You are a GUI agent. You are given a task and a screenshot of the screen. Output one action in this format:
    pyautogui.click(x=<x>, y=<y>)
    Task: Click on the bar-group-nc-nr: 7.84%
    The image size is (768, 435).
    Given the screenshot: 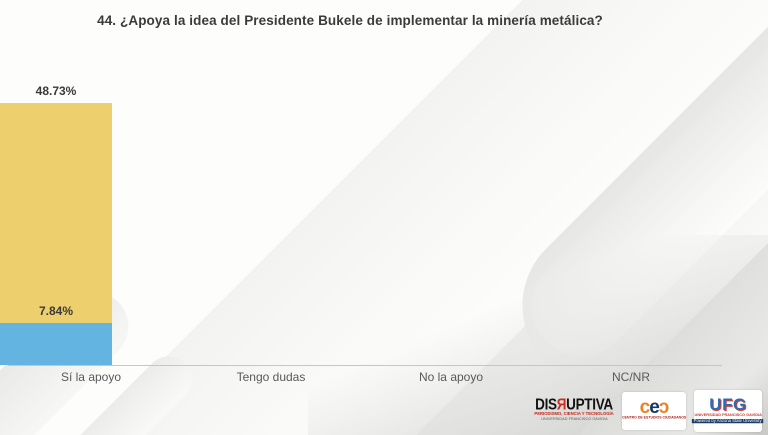 What is the action you would take?
    pyautogui.click(x=56, y=334)
    